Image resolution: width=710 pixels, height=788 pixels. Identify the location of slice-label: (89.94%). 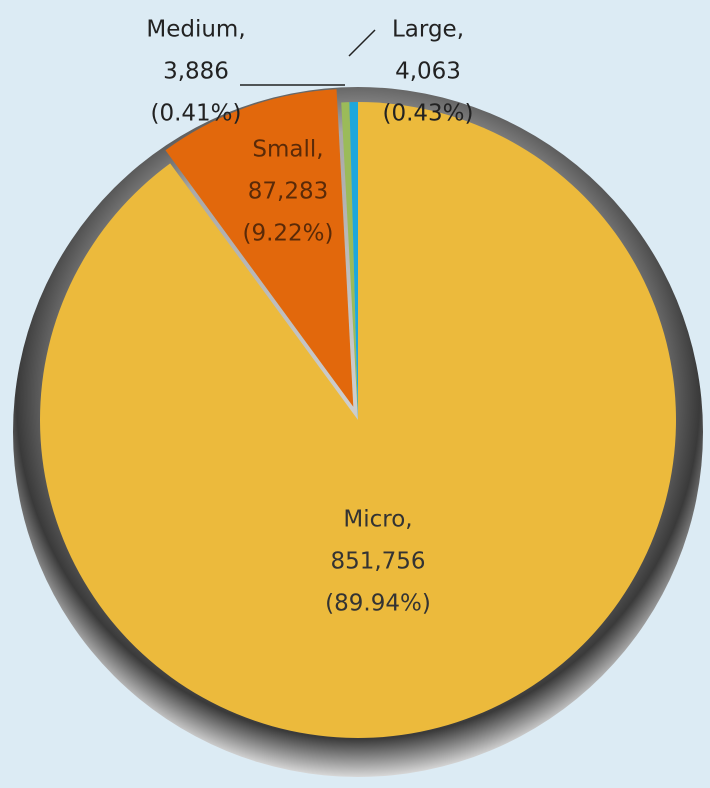
(378, 604).